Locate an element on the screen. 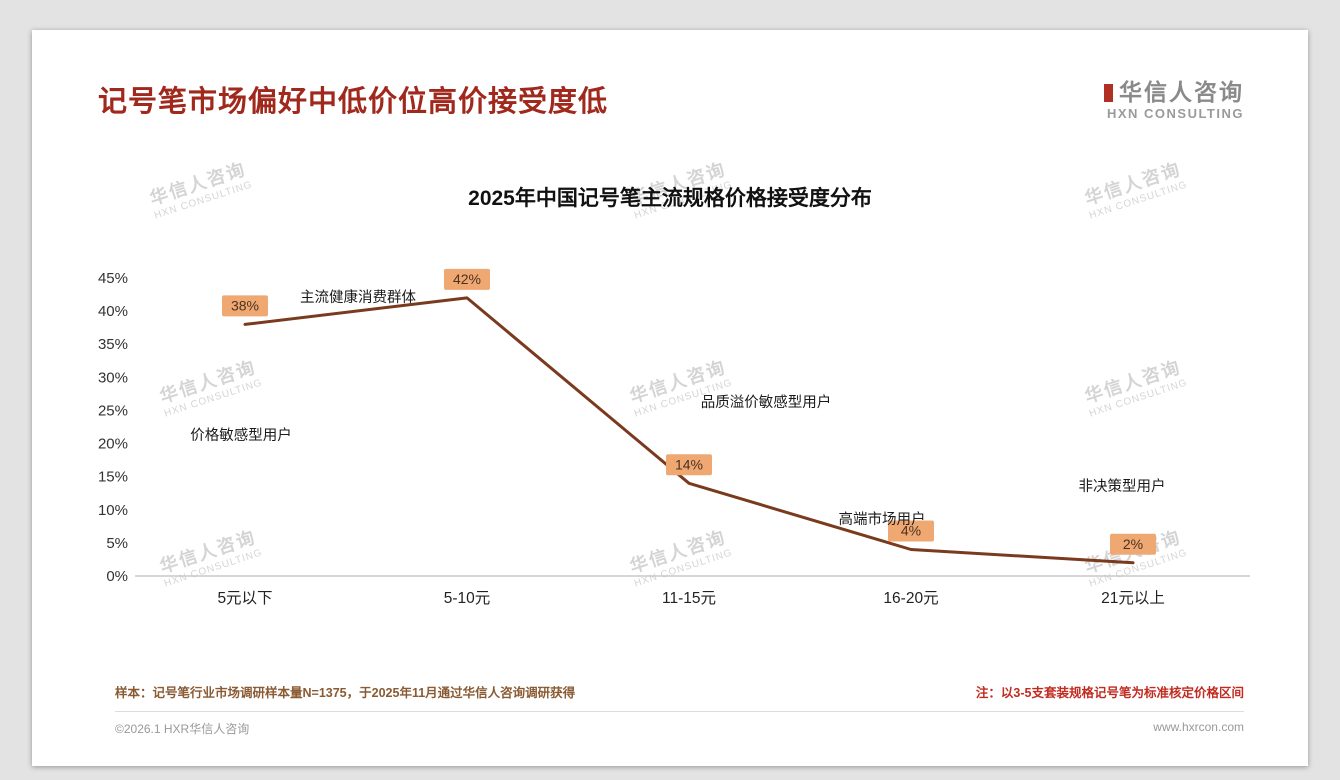 The image size is (1340, 780). chart-annotation: 主流健康消费群体 is located at coordinates (358, 297).